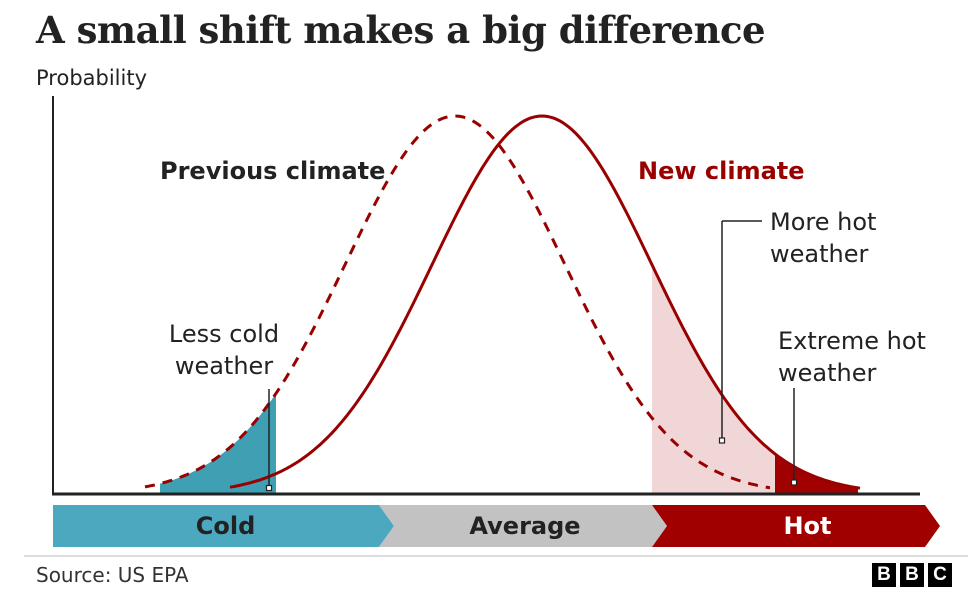 This screenshot has height=598, width=980. Describe the element at coordinates (224, 334) in the screenshot. I see `less-cold-line1: Less cold` at that location.